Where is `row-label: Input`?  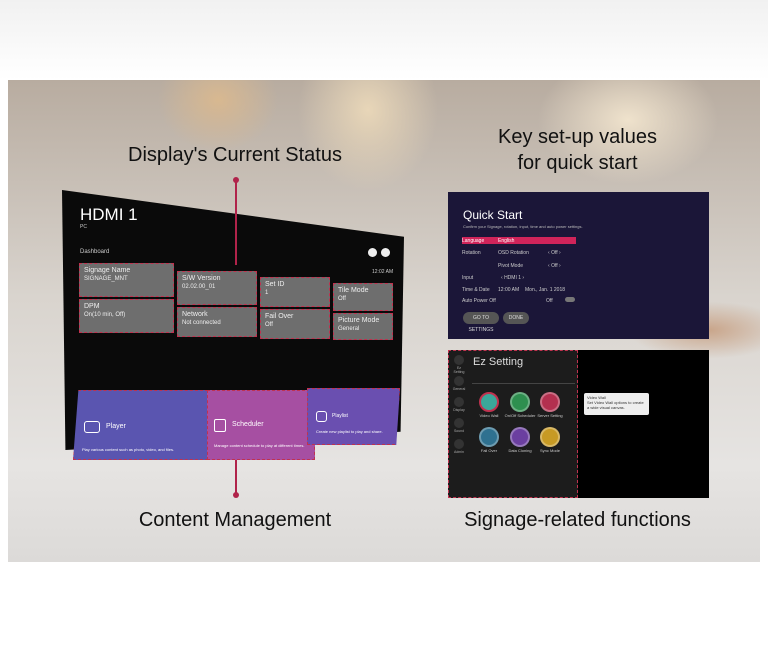 row-label: Input is located at coordinates (468, 278).